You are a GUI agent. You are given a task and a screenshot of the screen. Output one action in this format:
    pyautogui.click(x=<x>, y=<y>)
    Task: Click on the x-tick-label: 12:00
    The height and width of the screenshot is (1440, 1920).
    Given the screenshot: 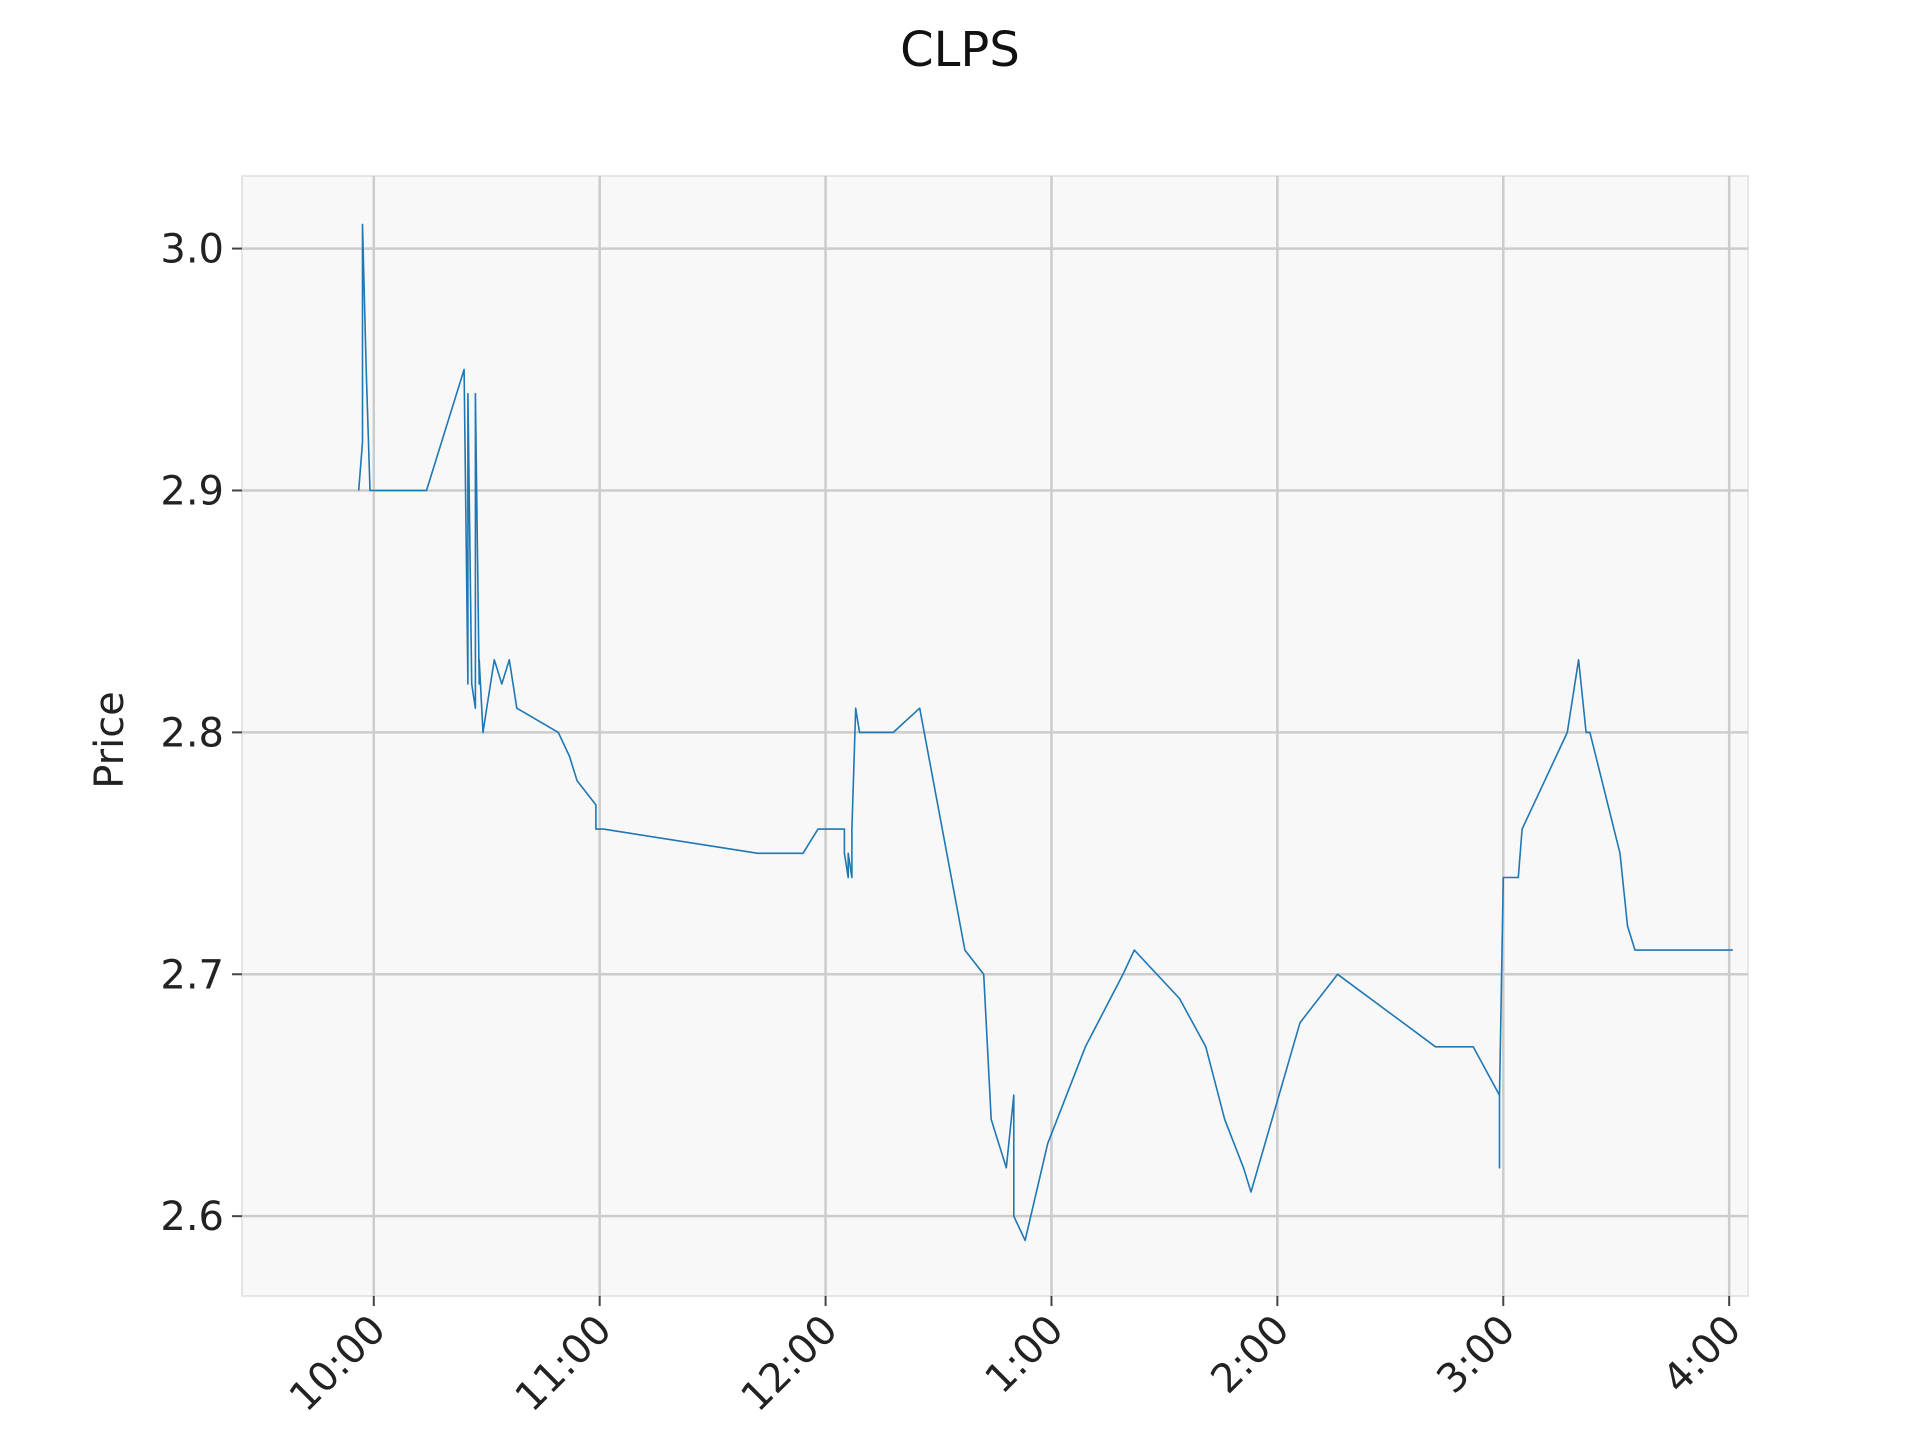 What is the action you would take?
    pyautogui.click(x=790, y=1364)
    